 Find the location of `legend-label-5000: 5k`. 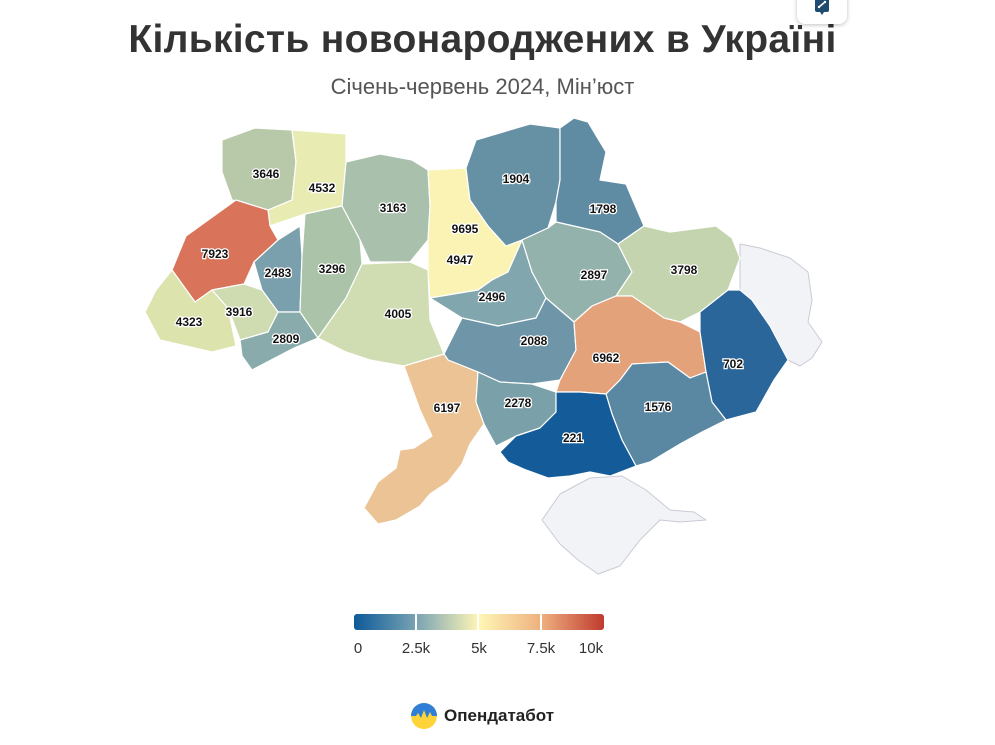

legend-label-5000: 5k is located at coordinates (479, 648).